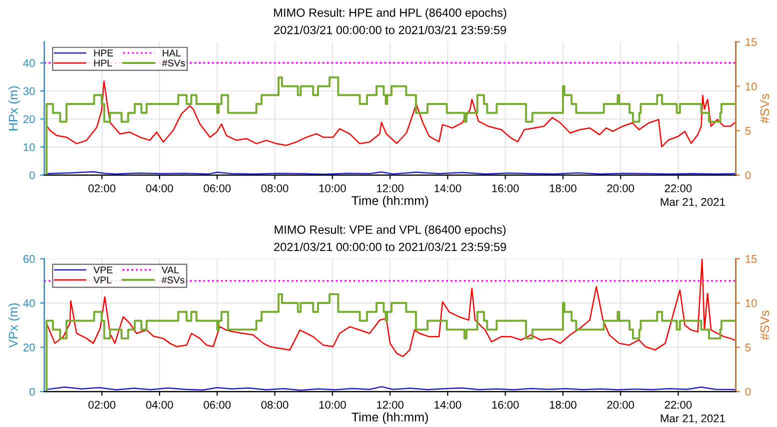 Image resolution: width=777 pixels, height=427 pixels. I want to click on line-series, so click(391, 114).